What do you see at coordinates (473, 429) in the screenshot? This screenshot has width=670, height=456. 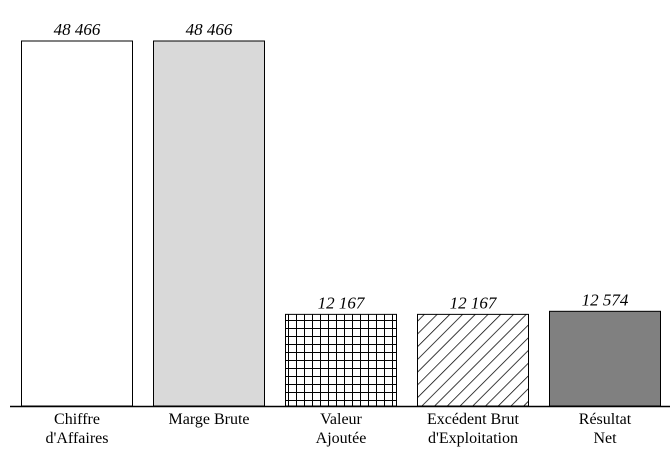 I see `x-tick-label: Excédent Brut d'Exploitation` at bounding box center [473, 429].